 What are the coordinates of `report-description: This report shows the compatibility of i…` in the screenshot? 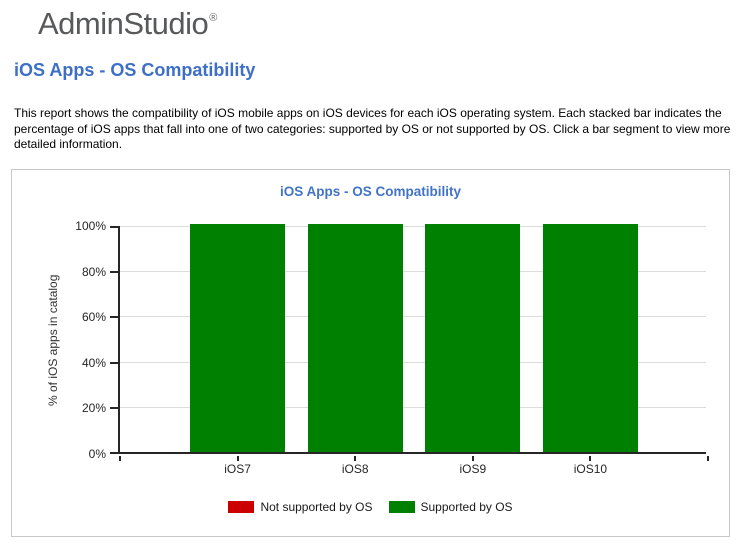 It's located at (372, 128).